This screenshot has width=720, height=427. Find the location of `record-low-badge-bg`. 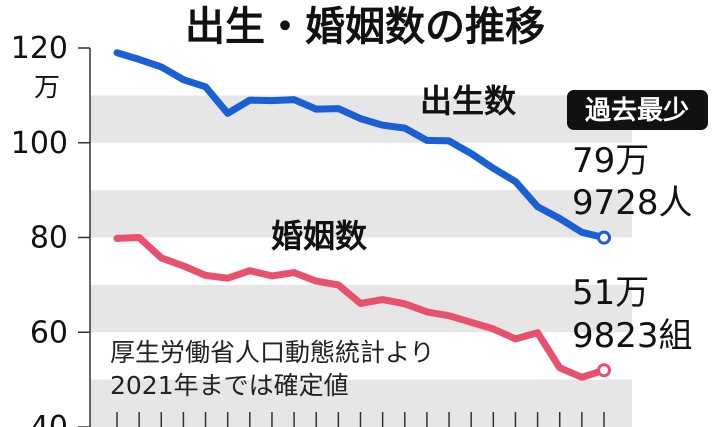

record-low-badge-bg is located at coordinates (637, 110).